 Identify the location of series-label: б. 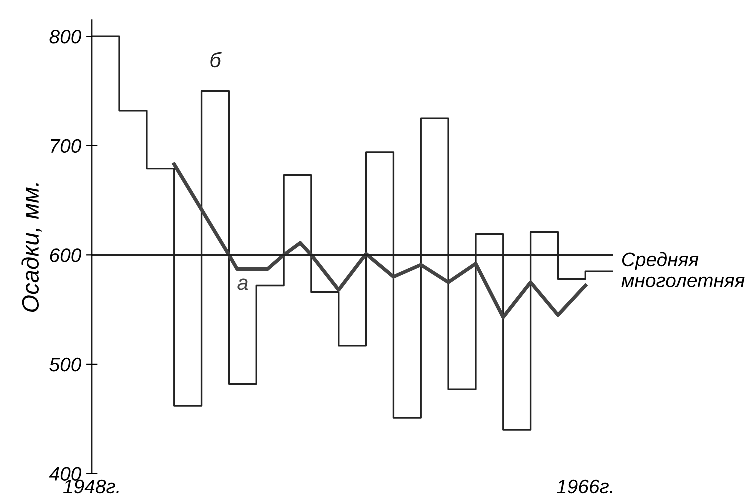
(216, 60).